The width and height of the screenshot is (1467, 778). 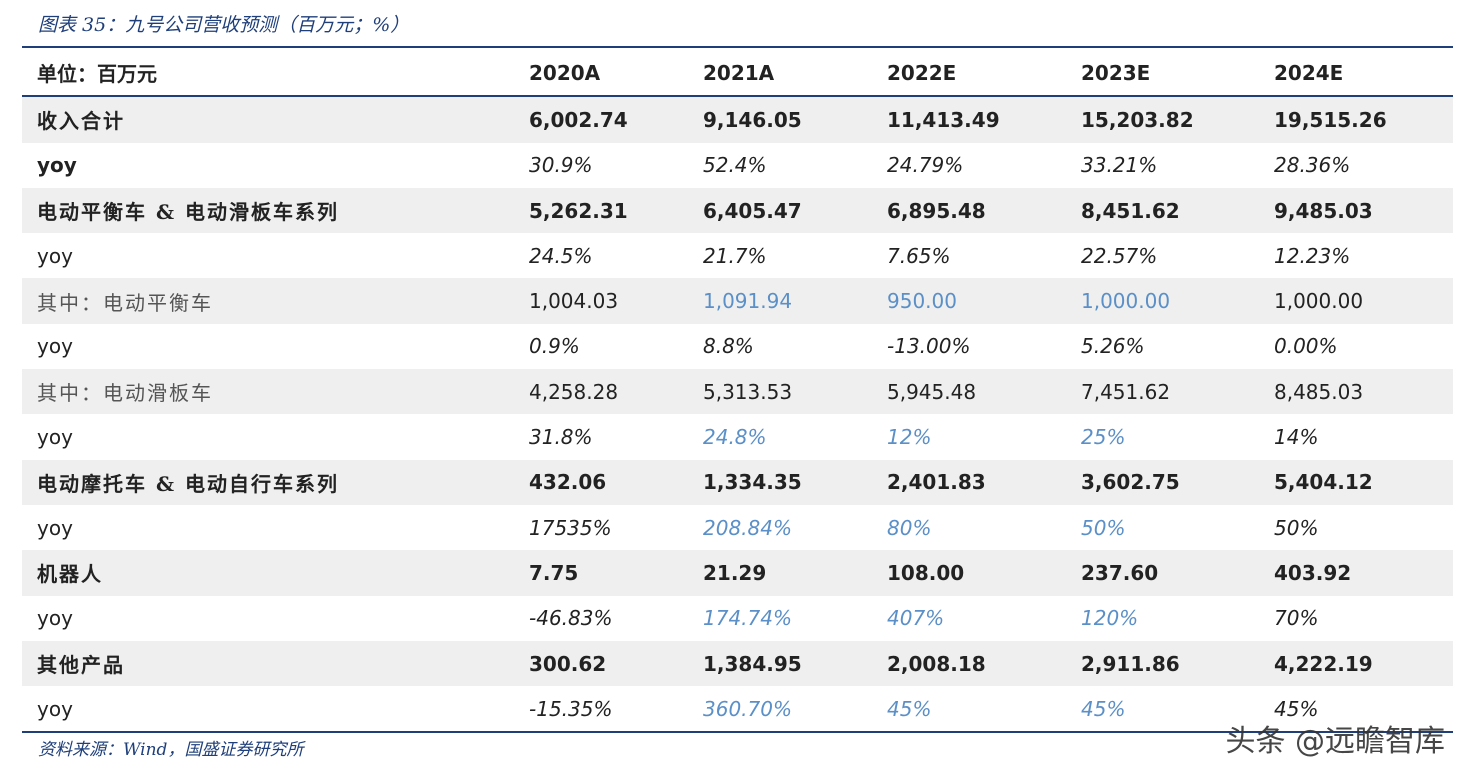 What do you see at coordinates (616, 210) in the screenshot?
I see `value-cell: 5,262.31` at bounding box center [616, 210].